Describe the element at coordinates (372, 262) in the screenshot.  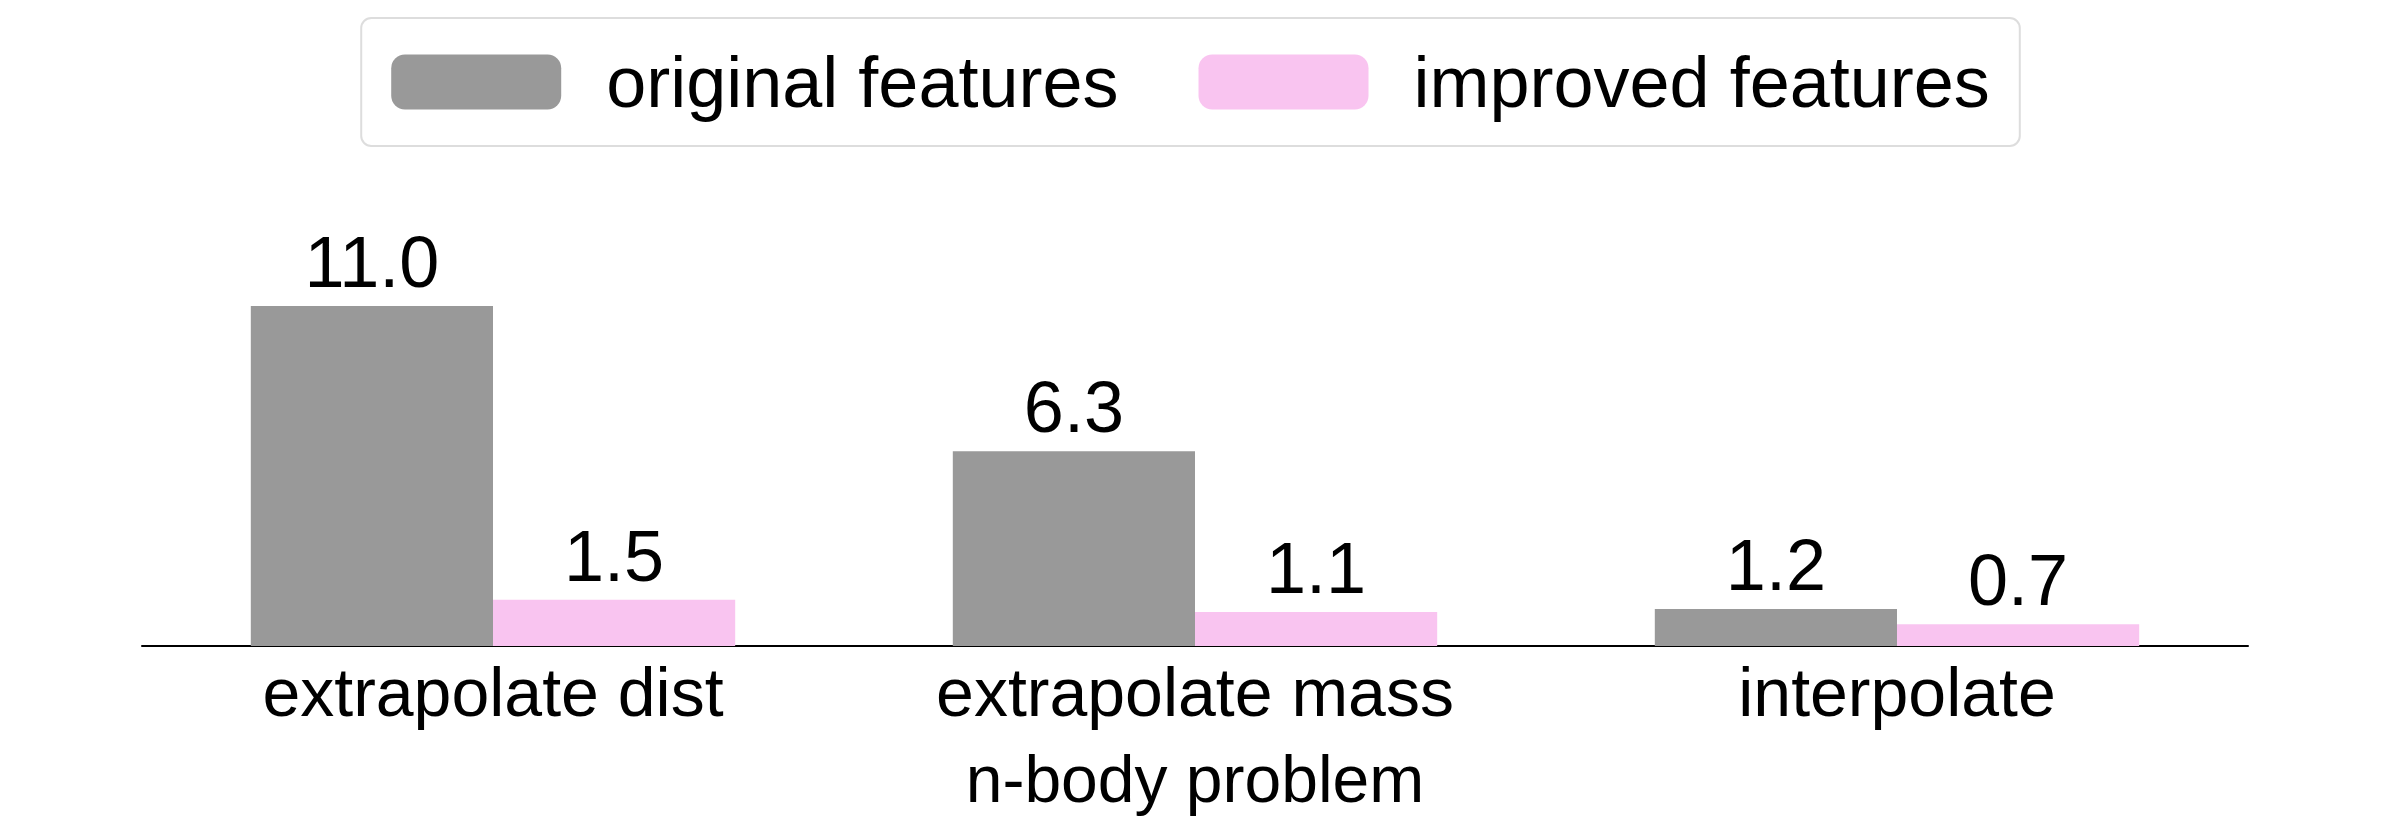
I see `data-label: 11.0` at that location.